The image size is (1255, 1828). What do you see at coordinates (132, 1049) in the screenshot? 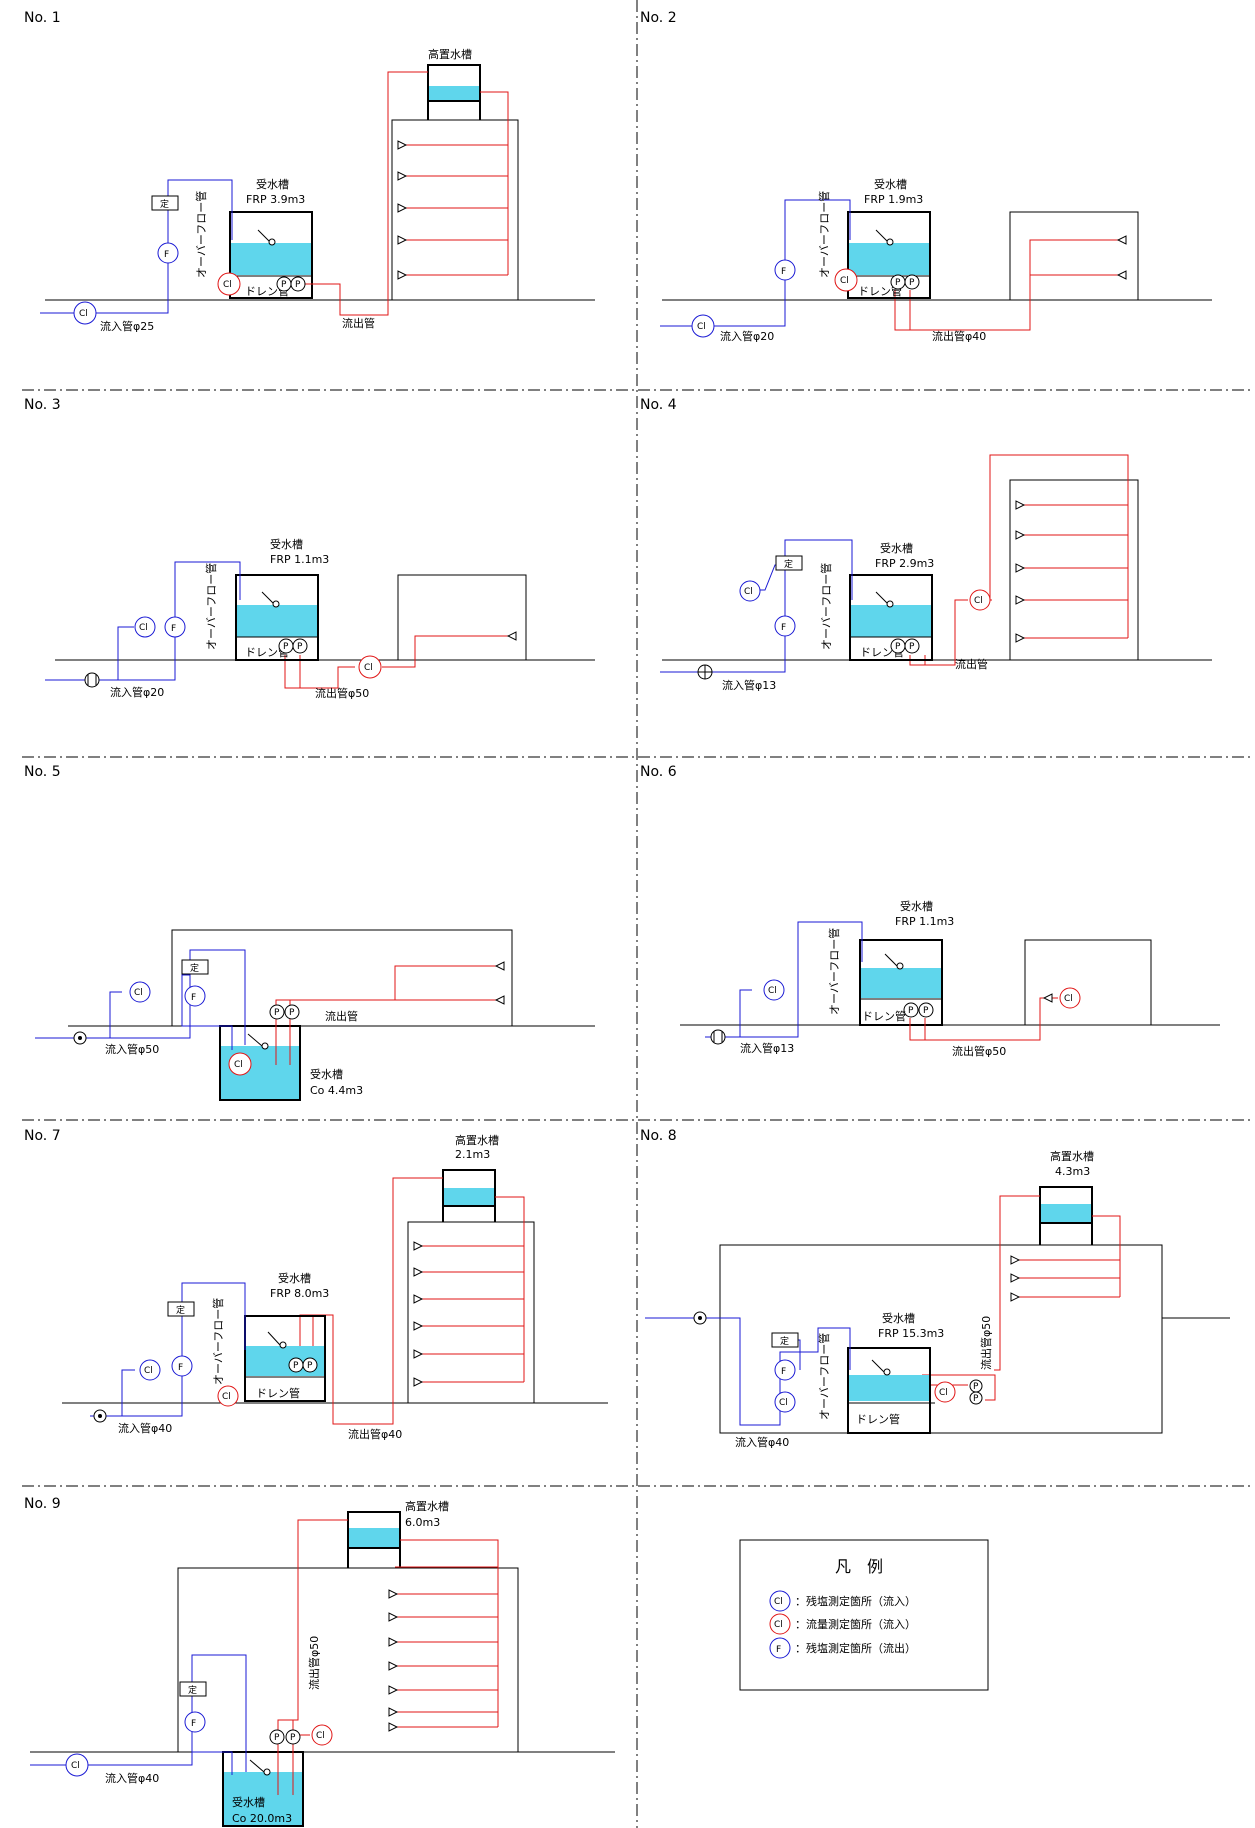
I see `inflow-label: 流入管φ50` at bounding box center [132, 1049].